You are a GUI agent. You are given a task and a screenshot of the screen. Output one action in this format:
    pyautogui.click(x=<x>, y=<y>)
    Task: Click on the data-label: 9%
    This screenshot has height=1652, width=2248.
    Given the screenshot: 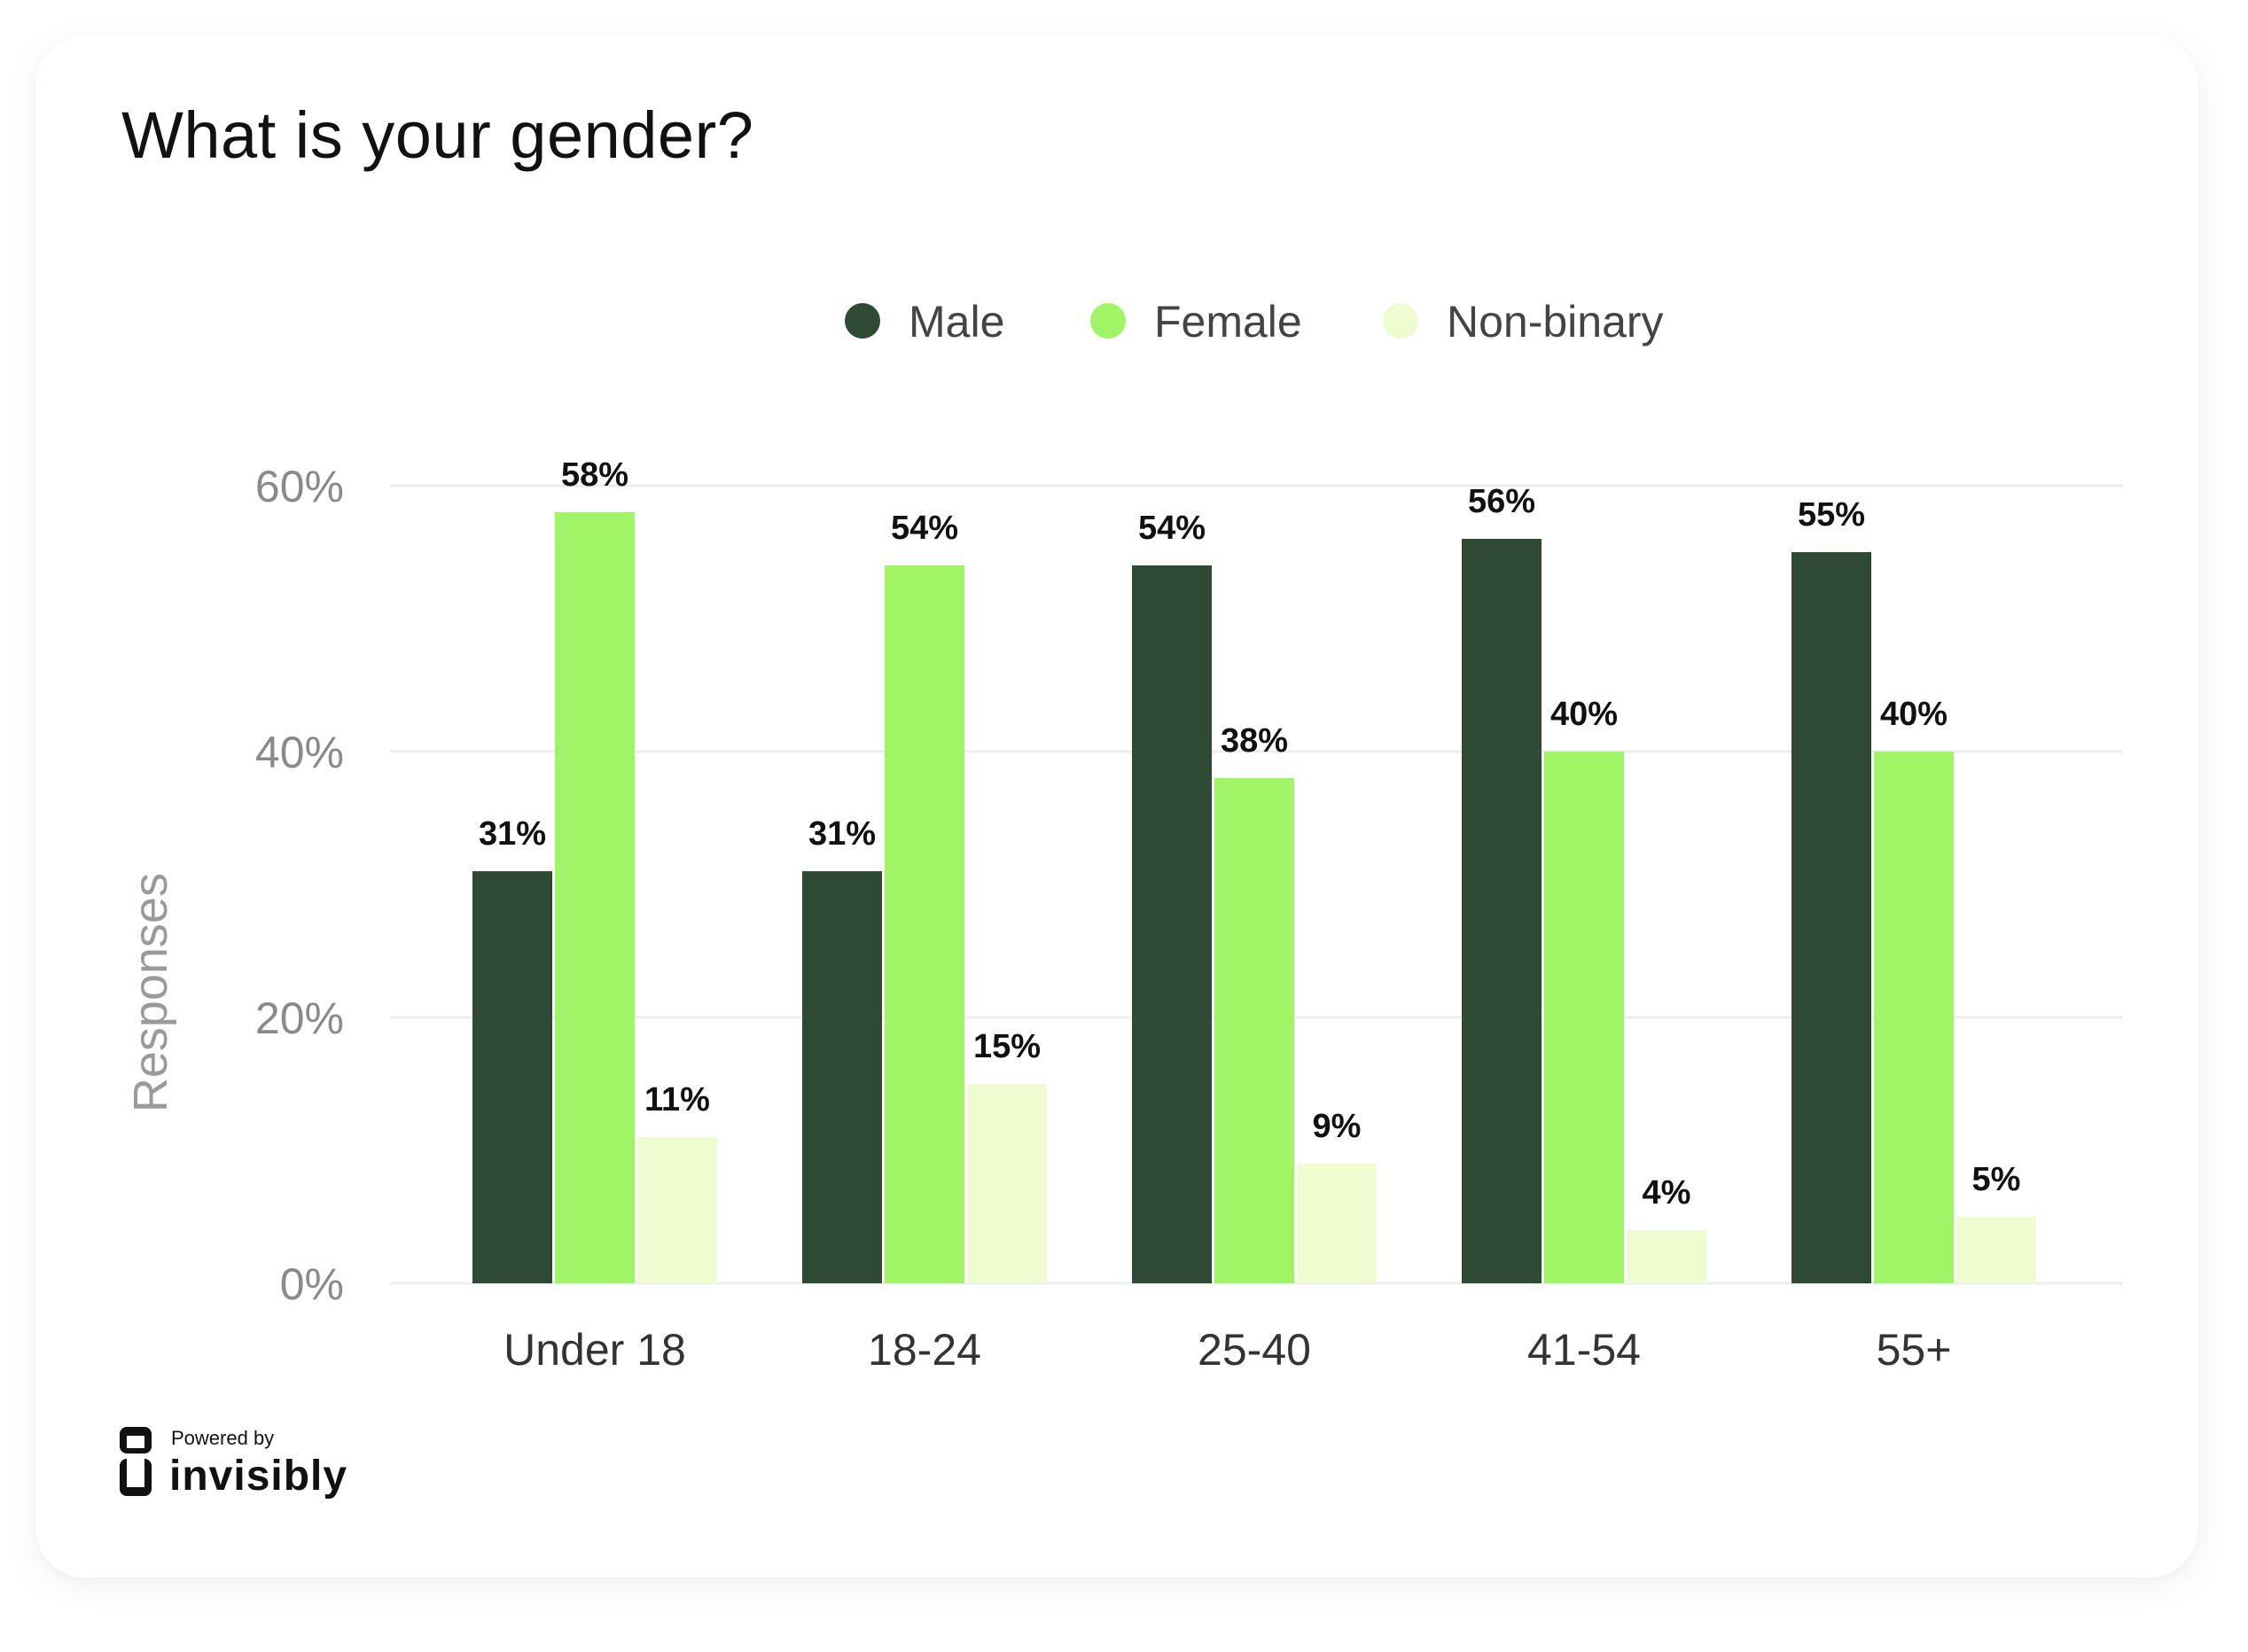 What is the action you would take?
    pyautogui.click(x=1337, y=1126)
    